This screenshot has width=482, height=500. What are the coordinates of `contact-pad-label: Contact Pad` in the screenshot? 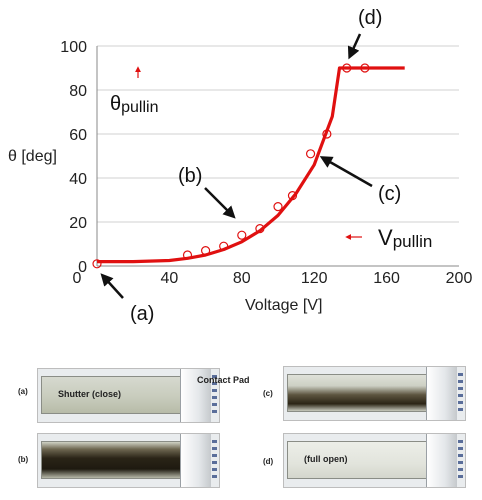 It's located at (223, 380).